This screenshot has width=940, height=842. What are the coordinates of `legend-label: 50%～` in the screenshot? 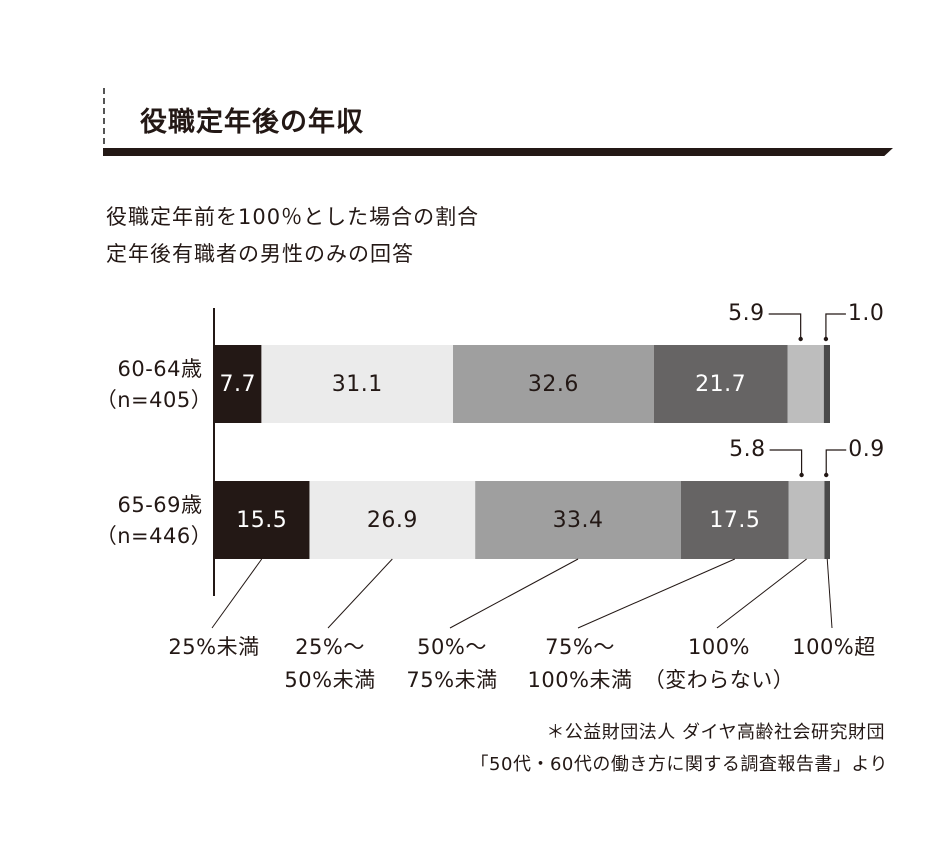 It's located at (452, 647).